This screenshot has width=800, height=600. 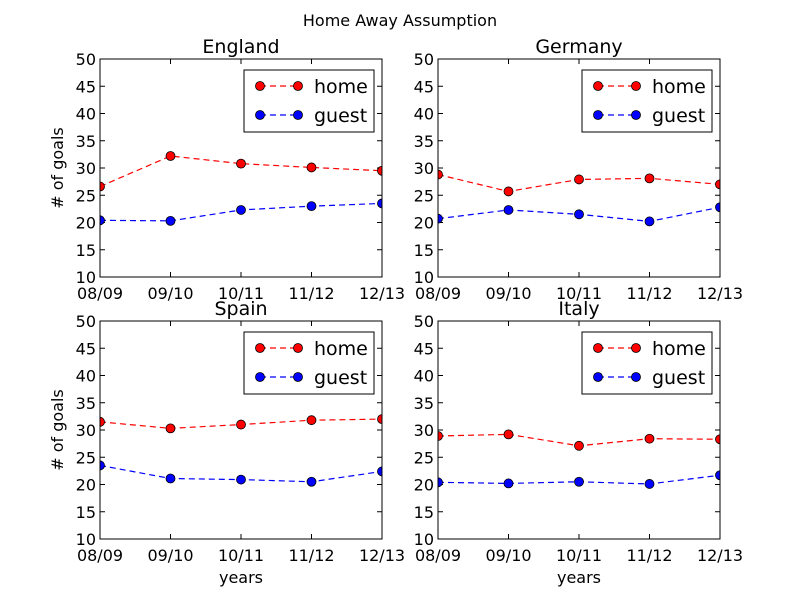 I want to click on spain-xtick-label: 08/09, so click(x=100, y=555).